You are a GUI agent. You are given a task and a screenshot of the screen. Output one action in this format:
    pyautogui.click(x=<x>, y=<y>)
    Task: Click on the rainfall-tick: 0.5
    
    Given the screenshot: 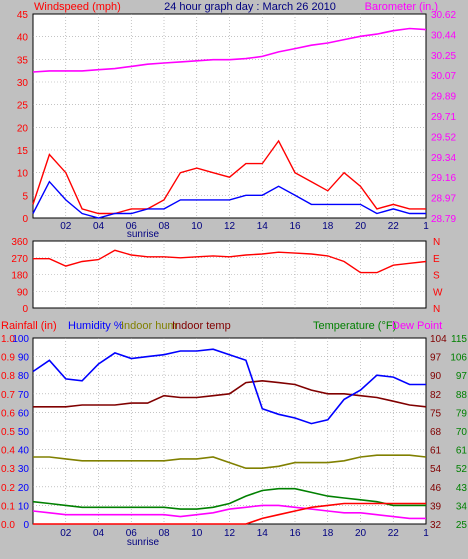 What is the action you would take?
    pyautogui.click(x=8, y=432)
    